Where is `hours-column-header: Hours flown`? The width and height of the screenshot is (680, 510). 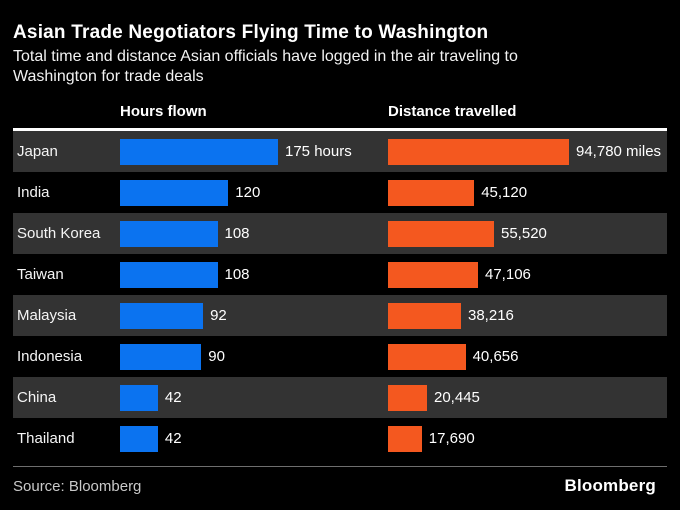
hours-column-header: Hours flown is located at coordinates (163, 111).